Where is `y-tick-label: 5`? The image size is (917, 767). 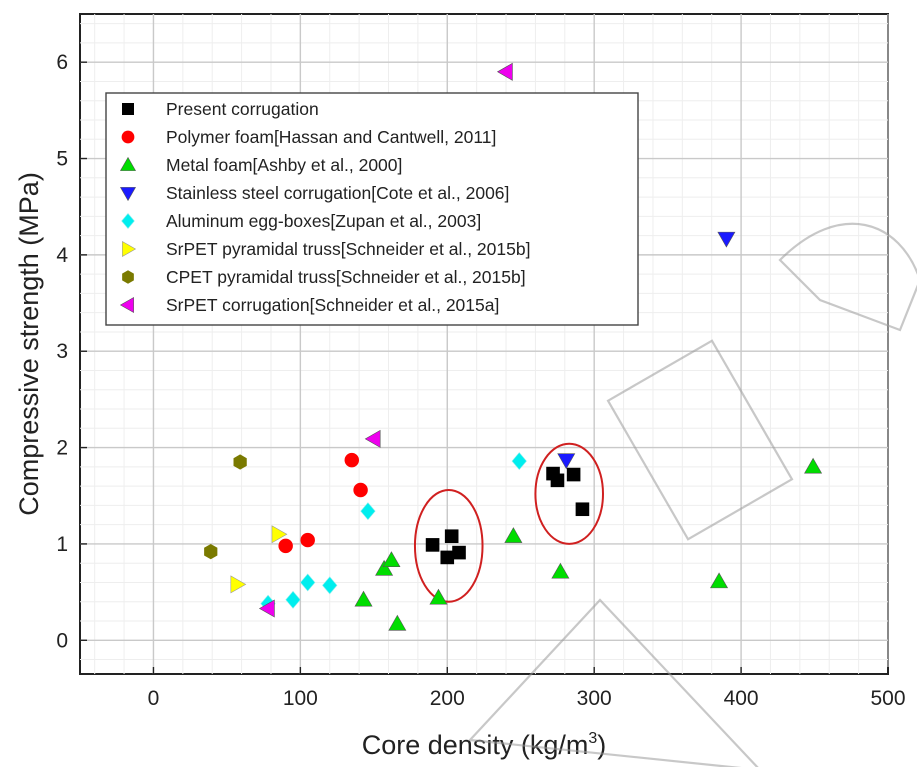 y-tick-label: 5 is located at coordinates (62, 159).